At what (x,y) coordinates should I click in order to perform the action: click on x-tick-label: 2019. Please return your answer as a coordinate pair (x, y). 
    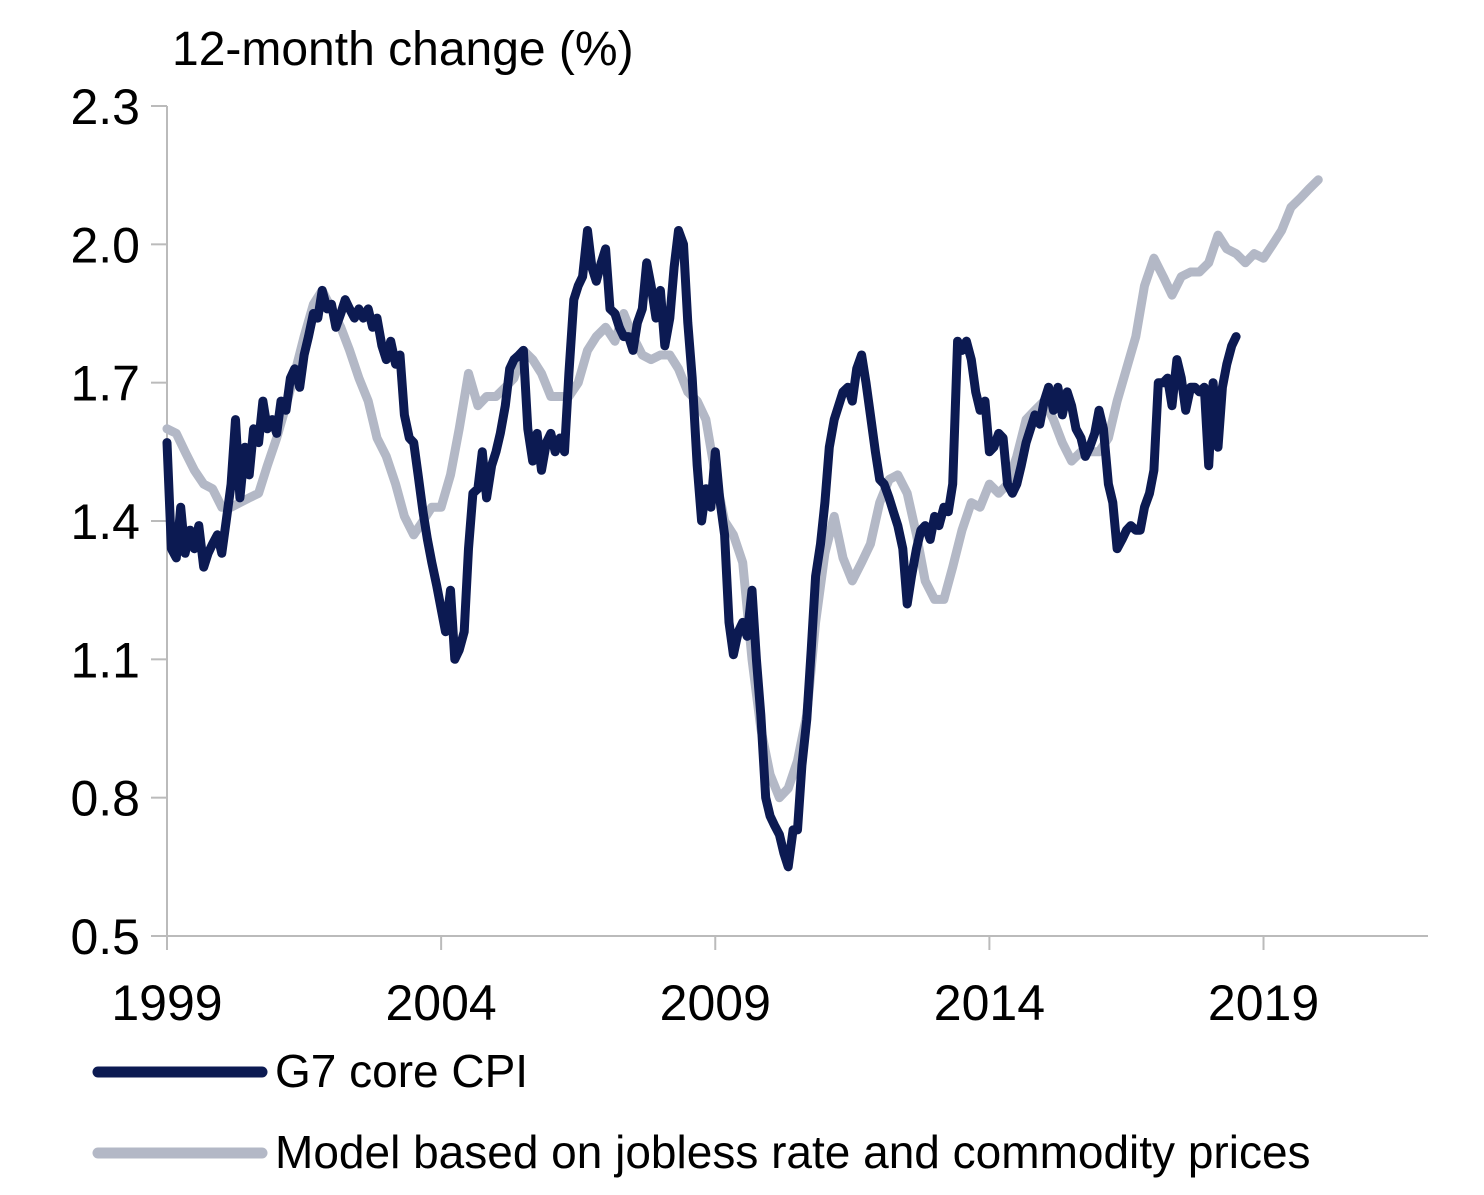
    Looking at the image, I should click on (1263, 1003).